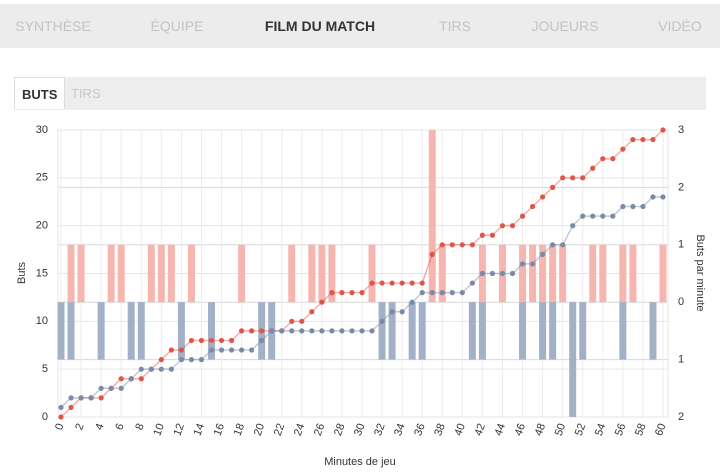  What do you see at coordinates (158, 430) in the screenshot?
I see `x-tick-label: 10` at bounding box center [158, 430].